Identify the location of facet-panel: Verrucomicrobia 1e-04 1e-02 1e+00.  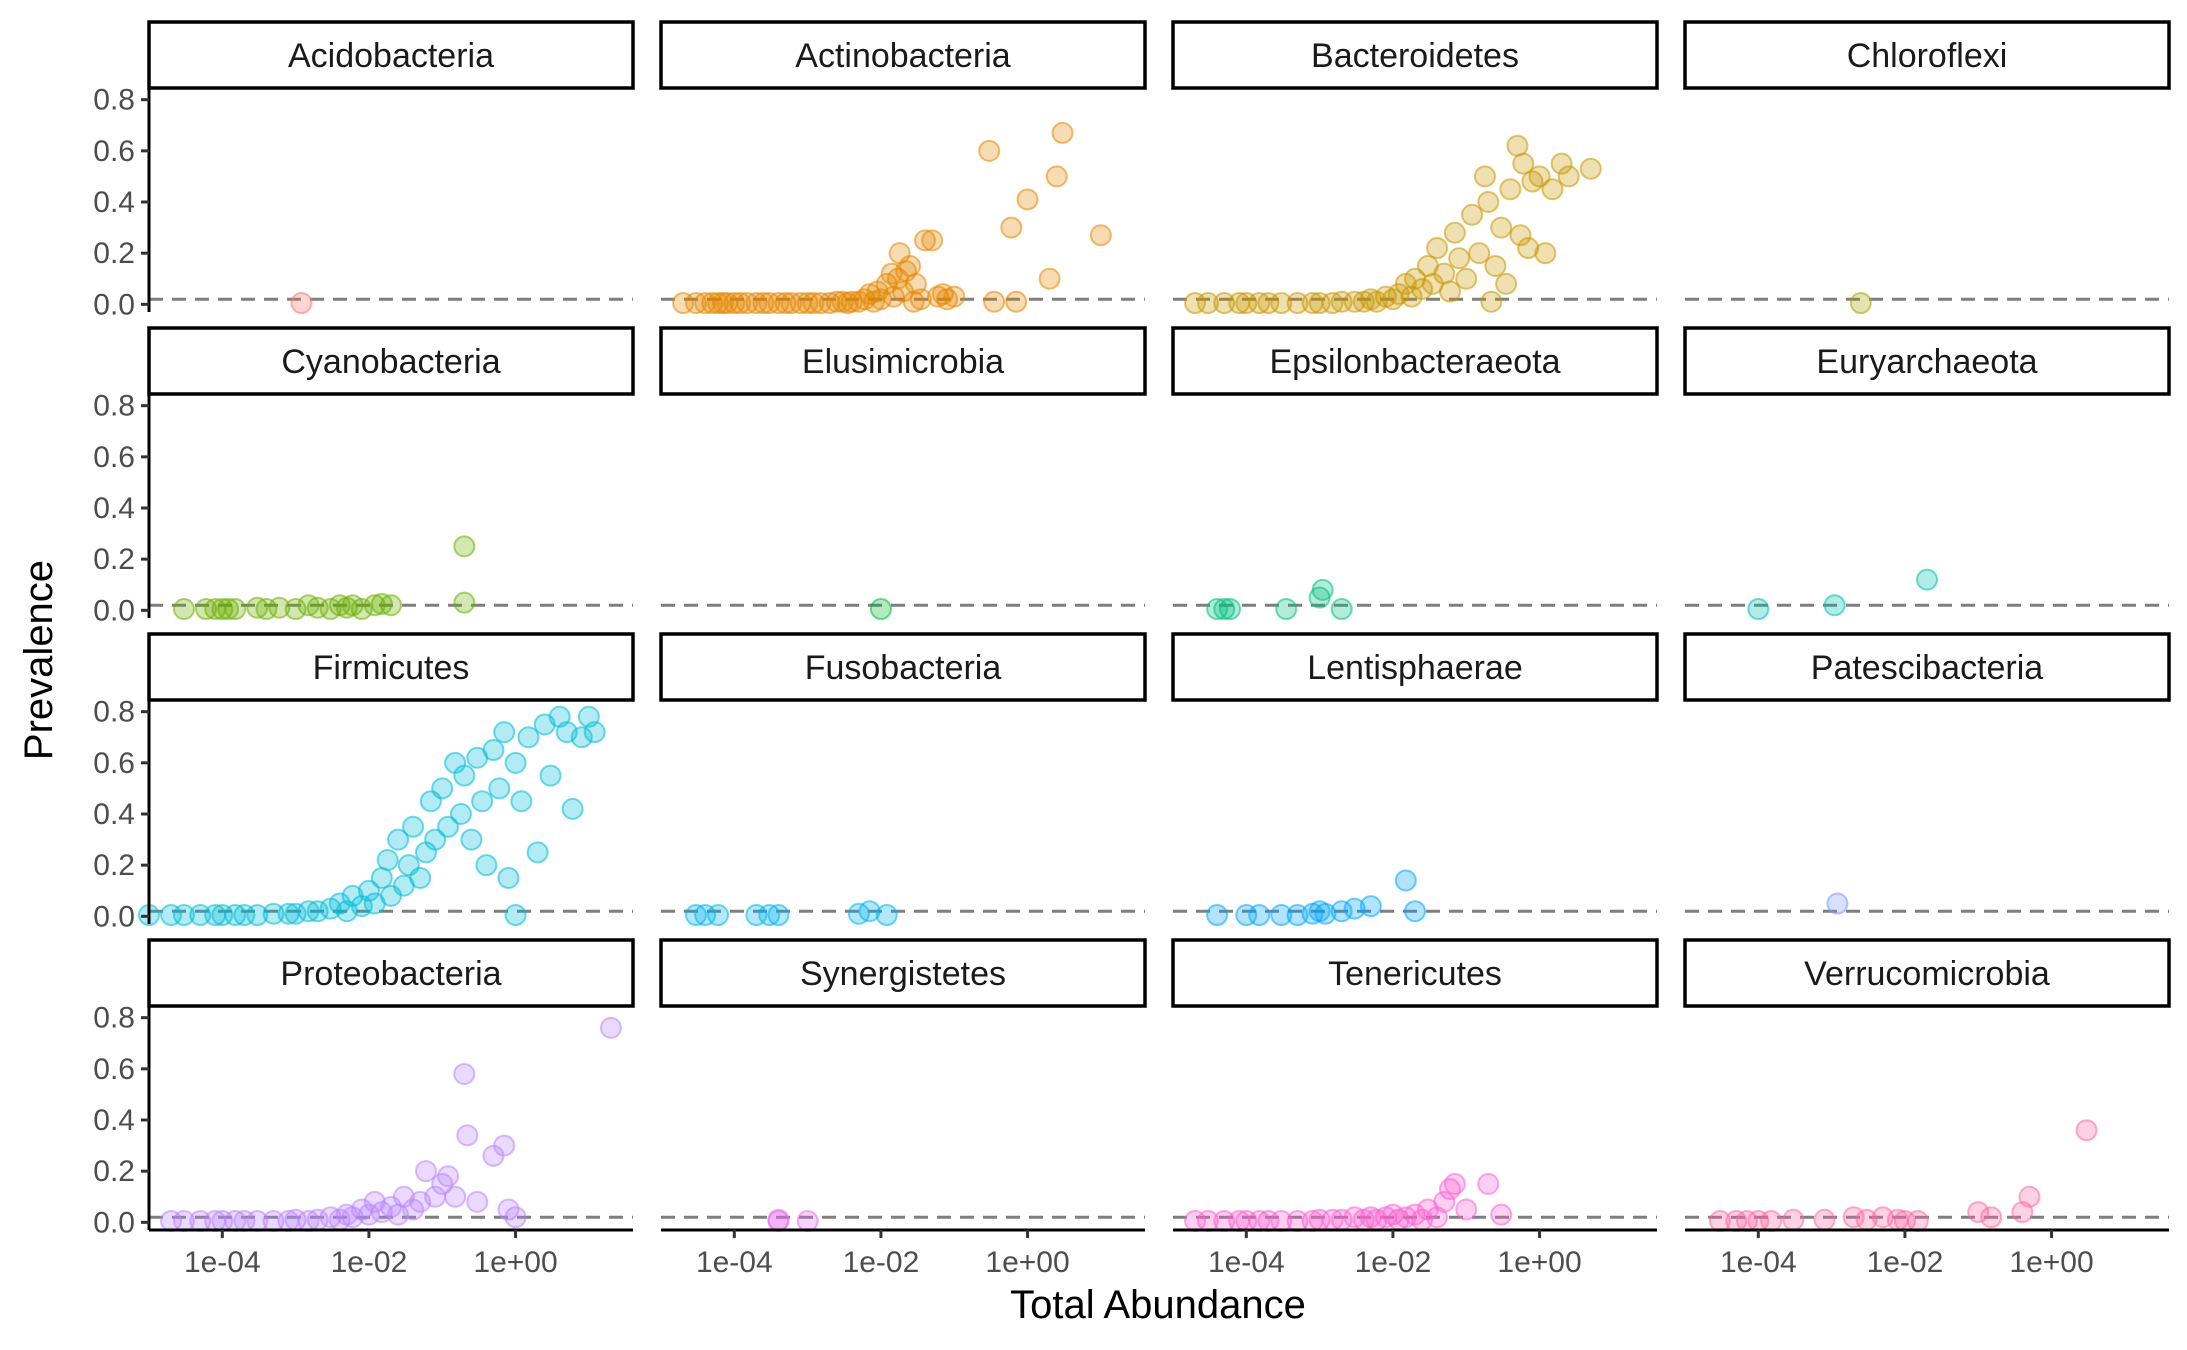
(1927, 1108).